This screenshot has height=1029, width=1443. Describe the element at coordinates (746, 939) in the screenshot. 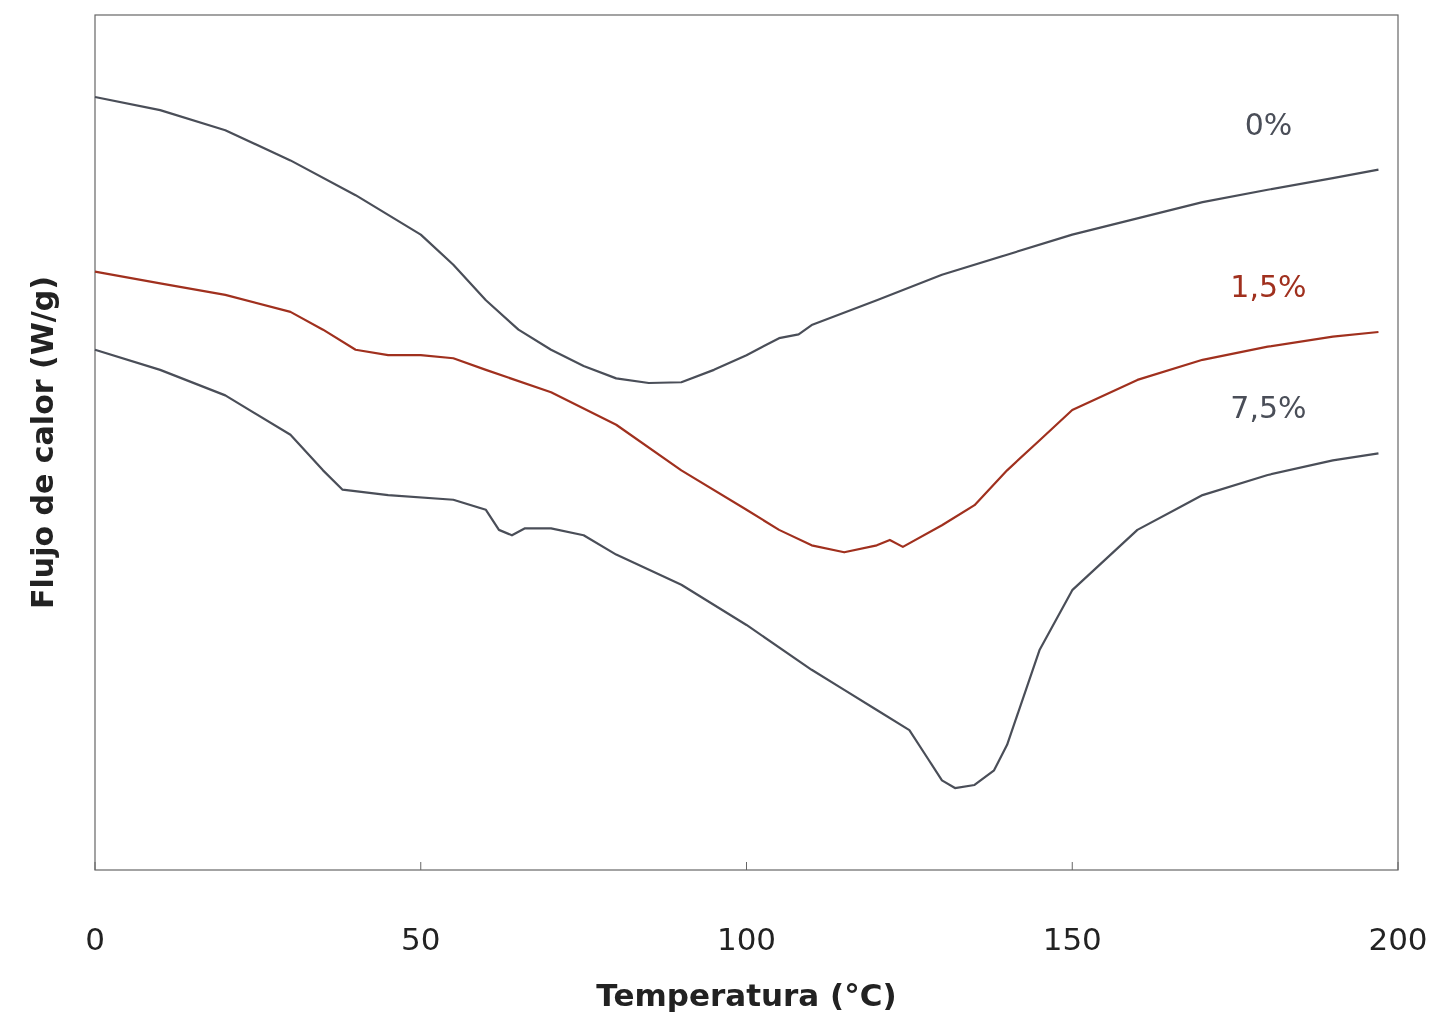

I see `x-tick-label: 100` at that location.